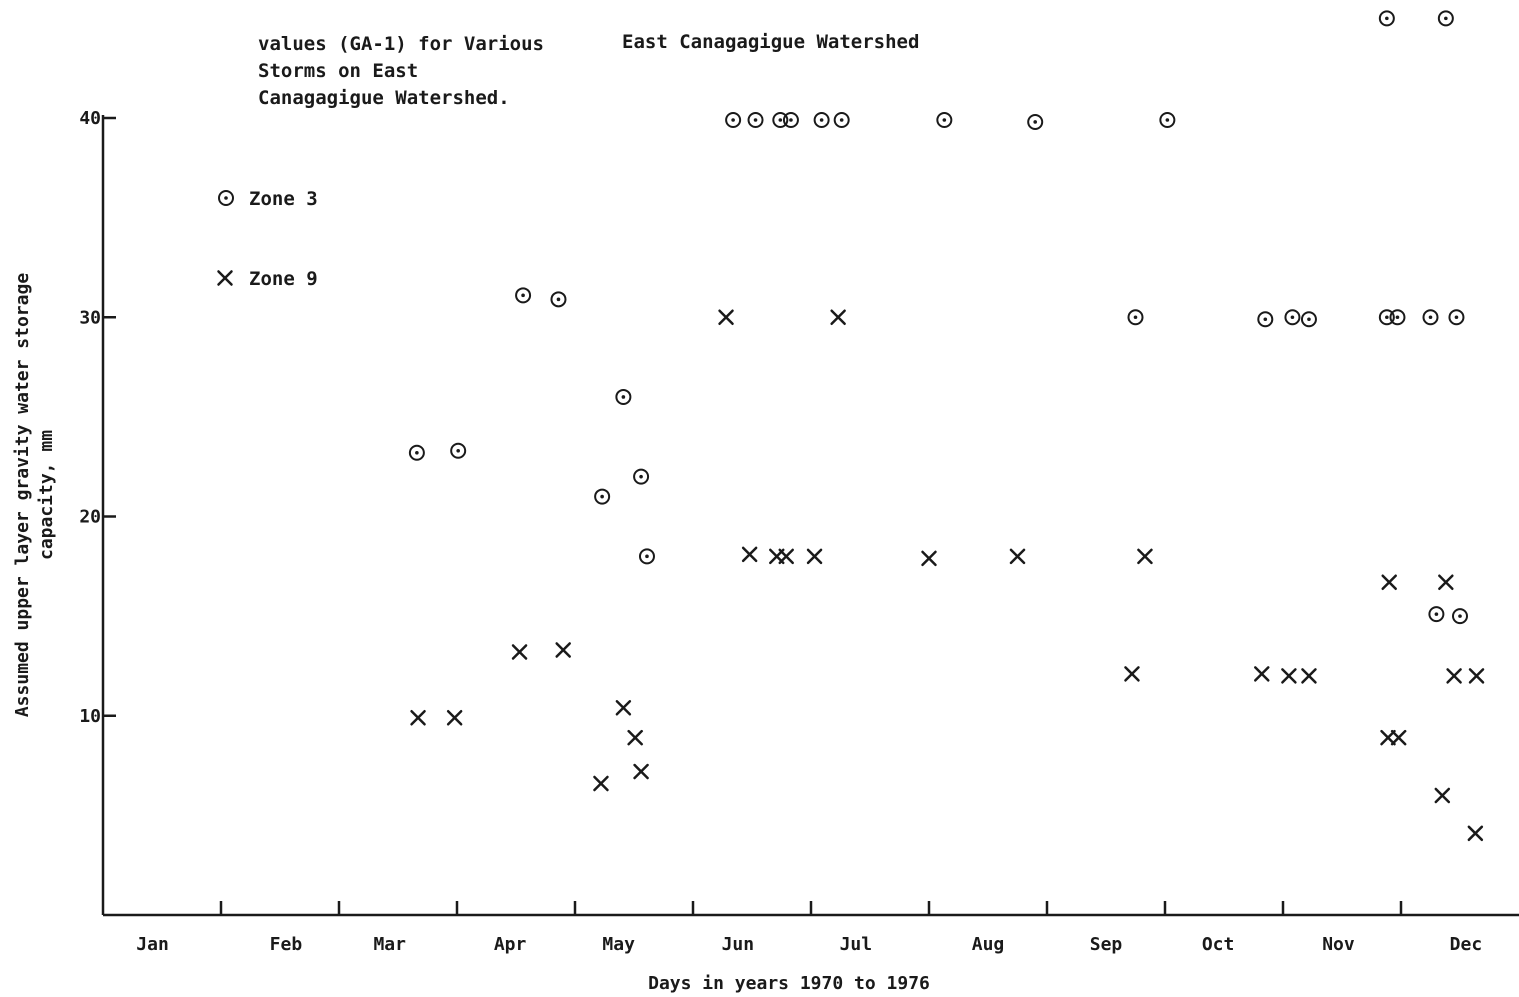  Describe the element at coordinates (97, 417) in the screenshot. I see `y-axis-ticks: 10 20 30 40` at that location.